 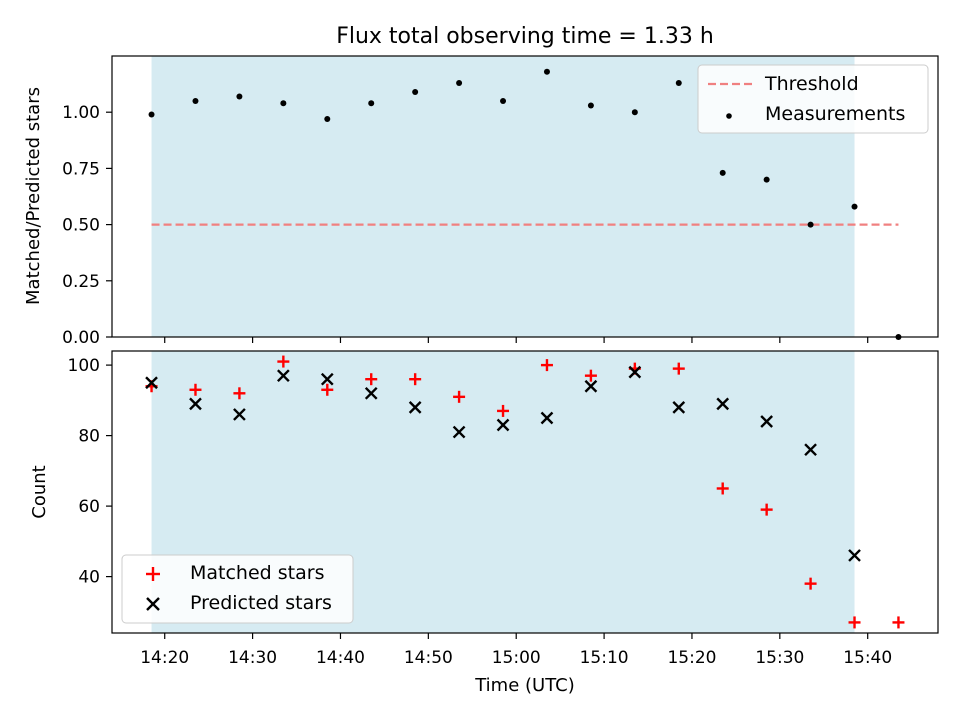 What do you see at coordinates (84, 366) in the screenshot?
I see `bottom-y-tick-label: 100` at bounding box center [84, 366].